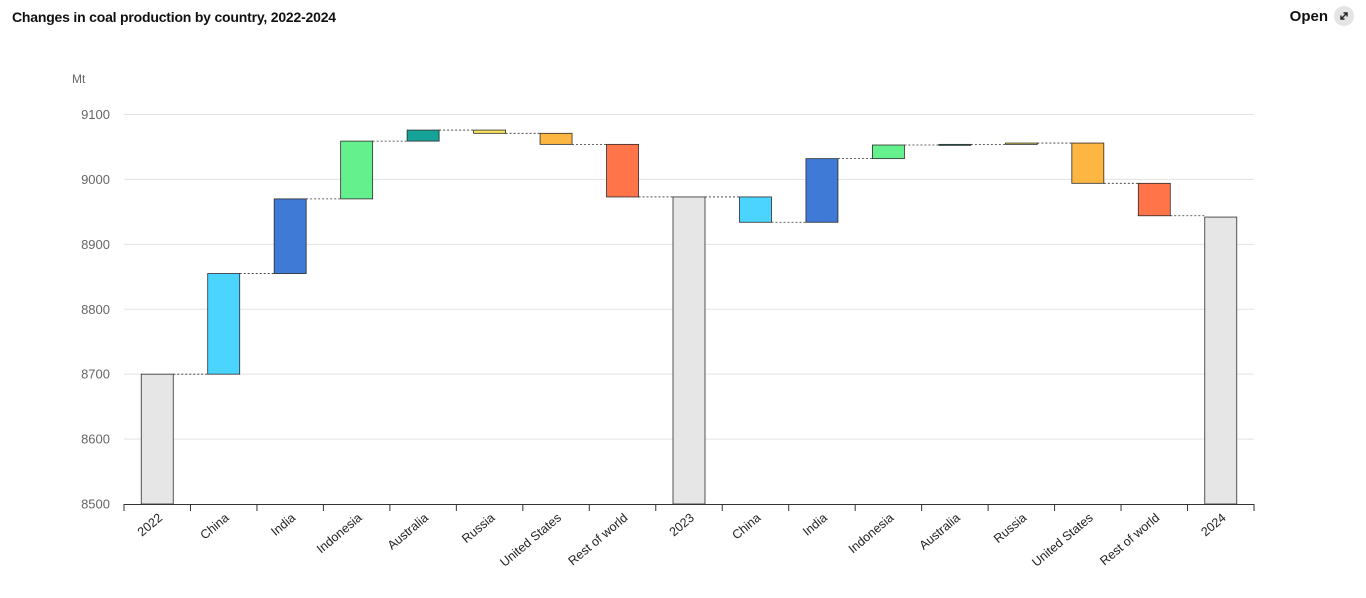 This screenshot has width=1366, height=598. I want to click on open-button: Open, so click(1322, 16).